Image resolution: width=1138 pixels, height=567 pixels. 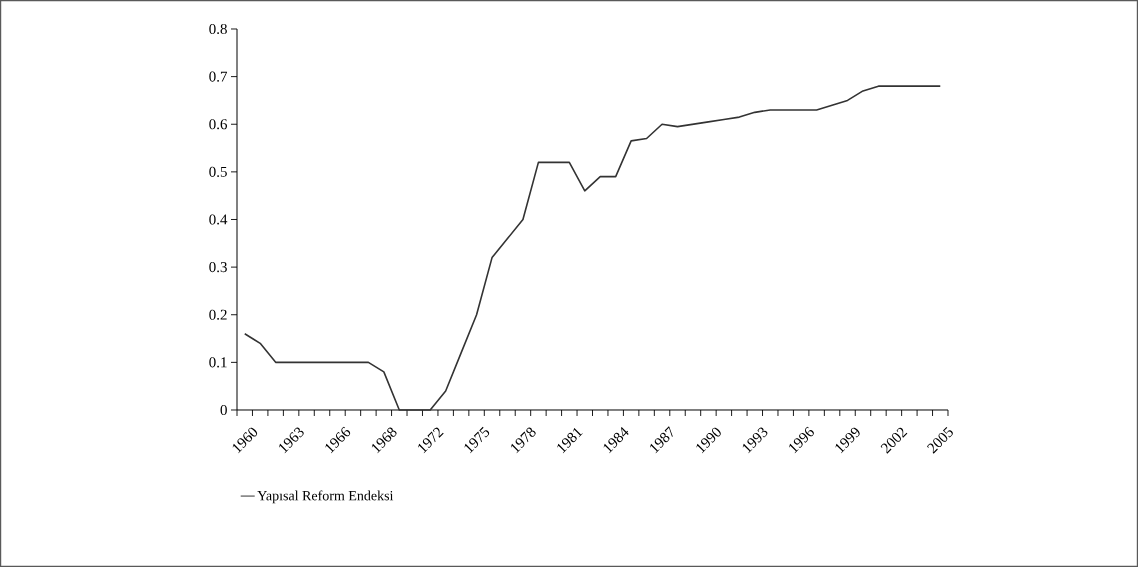 I want to click on y-tick-label: 0.5, so click(x=218, y=171).